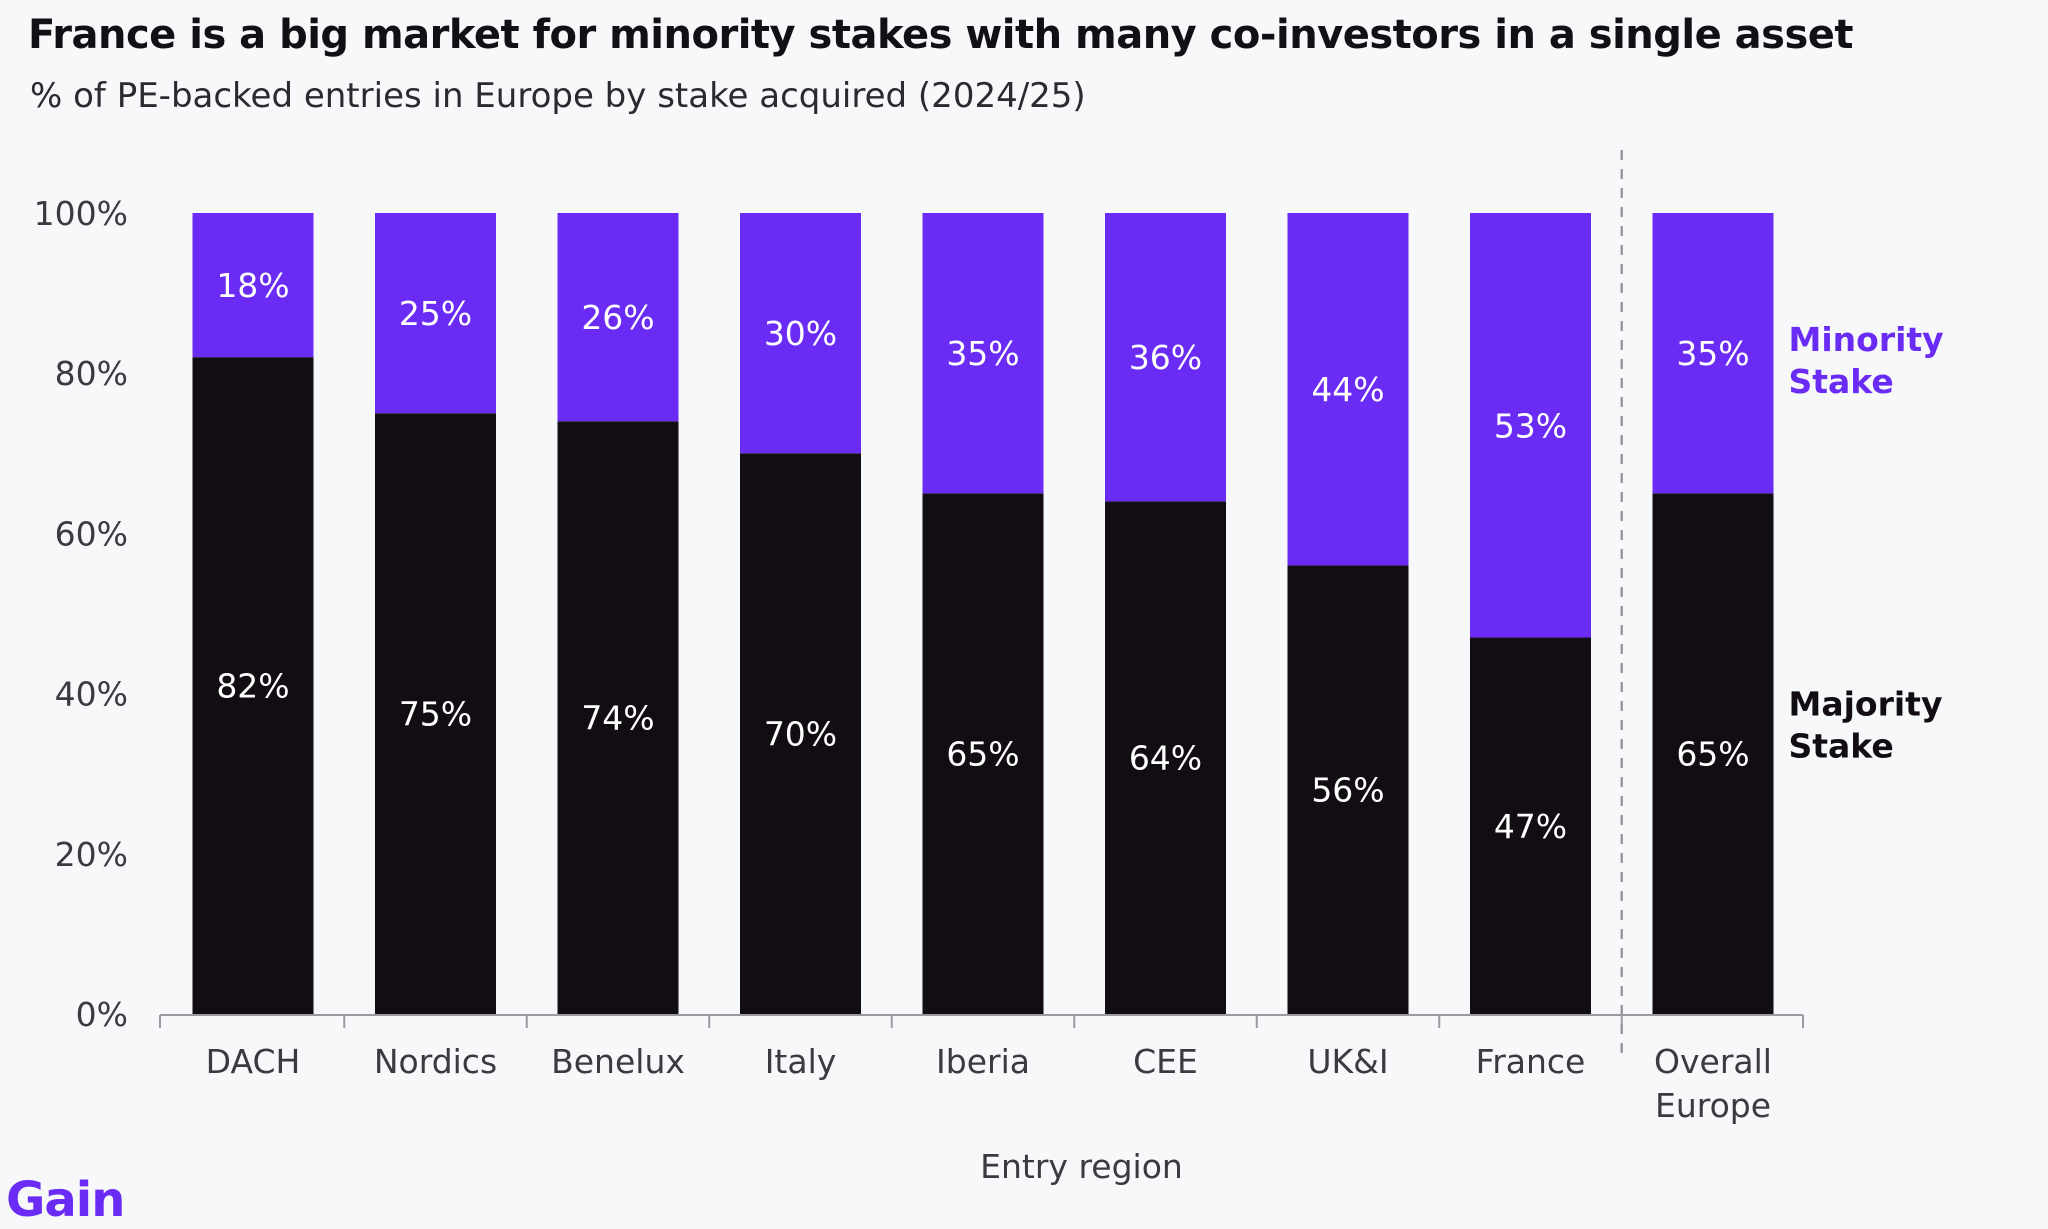 This screenshot has height=1229, width=2048. I want to click on data-label-majority: 64%, so click(1165, 758).